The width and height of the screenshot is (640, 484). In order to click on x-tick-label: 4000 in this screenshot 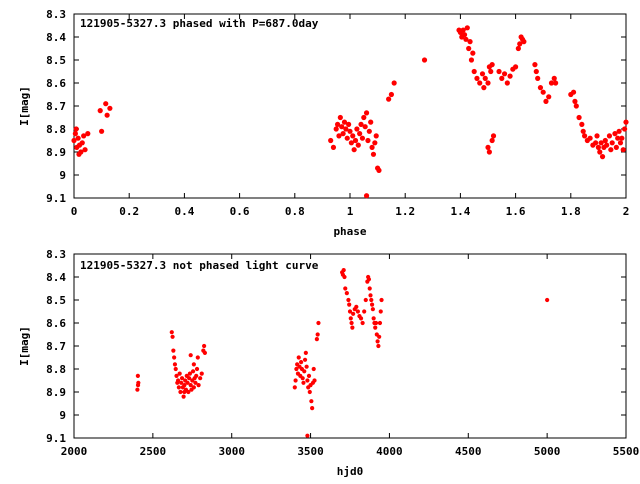, I will do `click(389, 451)`.